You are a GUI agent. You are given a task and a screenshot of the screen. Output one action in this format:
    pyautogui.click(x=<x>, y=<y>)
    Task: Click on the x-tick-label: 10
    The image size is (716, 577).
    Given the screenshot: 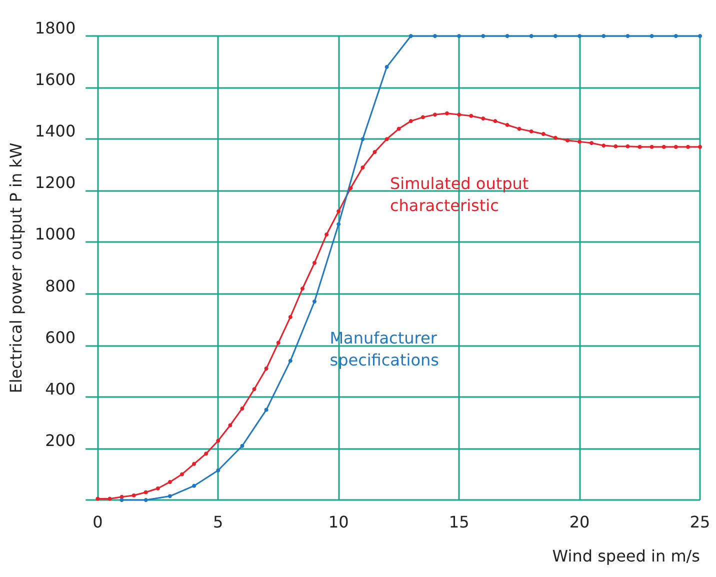 What is the action you would take?
    pyautogui.click(x=338, y=522)
    